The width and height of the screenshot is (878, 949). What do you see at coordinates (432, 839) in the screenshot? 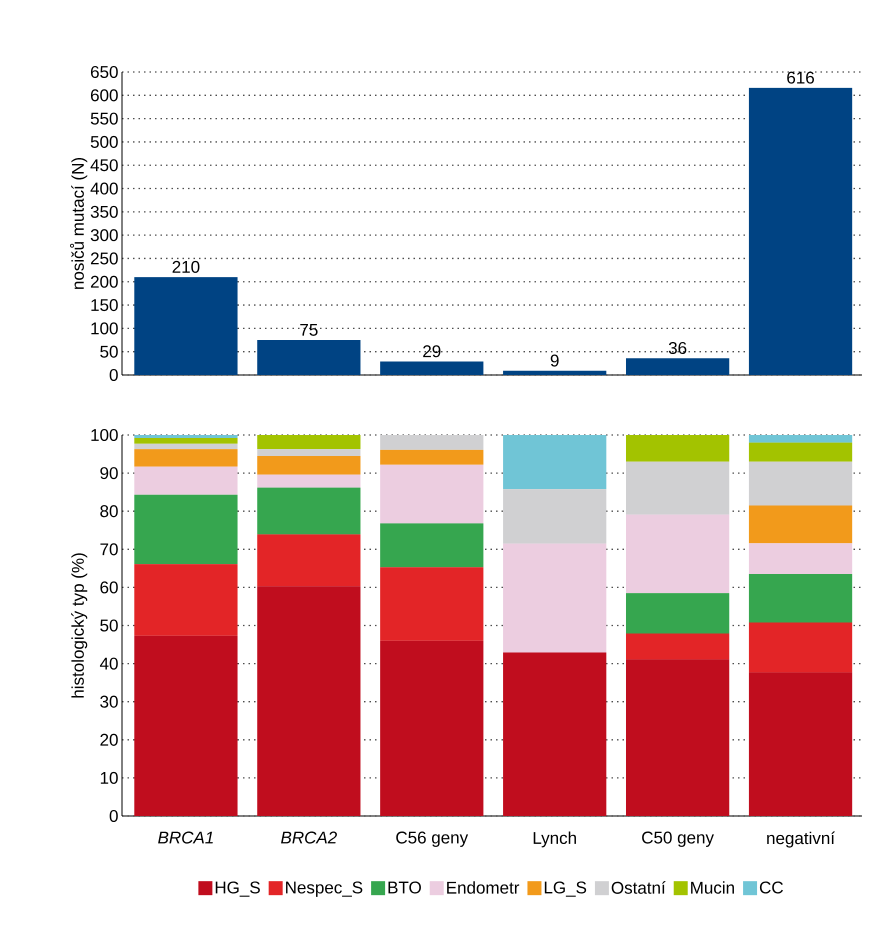
I see `x-tick-label: C56 geny` at bounding box center [432, 839].